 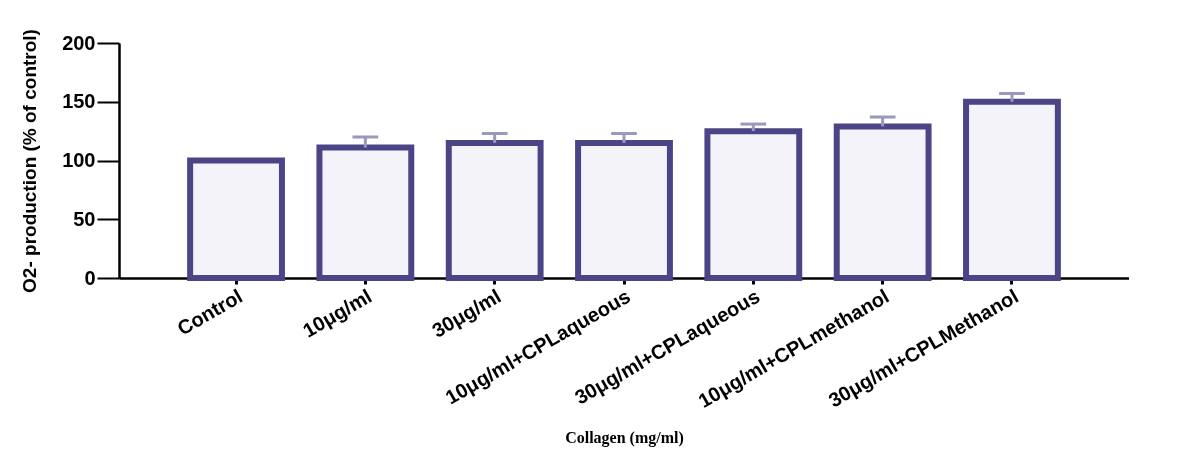 What do you see at coordinates (84, 218) in the screenshot?
I see `y-tick-label: 50` at bounding box center [84, 218].